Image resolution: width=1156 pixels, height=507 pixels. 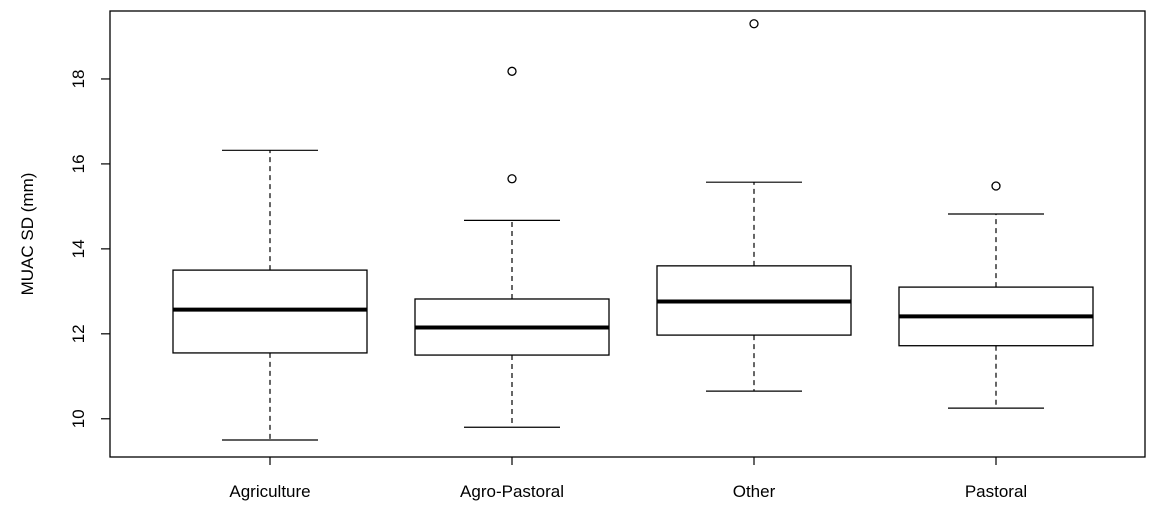 I want to click on y-tick-label: 12, so click(x=78, y=333).